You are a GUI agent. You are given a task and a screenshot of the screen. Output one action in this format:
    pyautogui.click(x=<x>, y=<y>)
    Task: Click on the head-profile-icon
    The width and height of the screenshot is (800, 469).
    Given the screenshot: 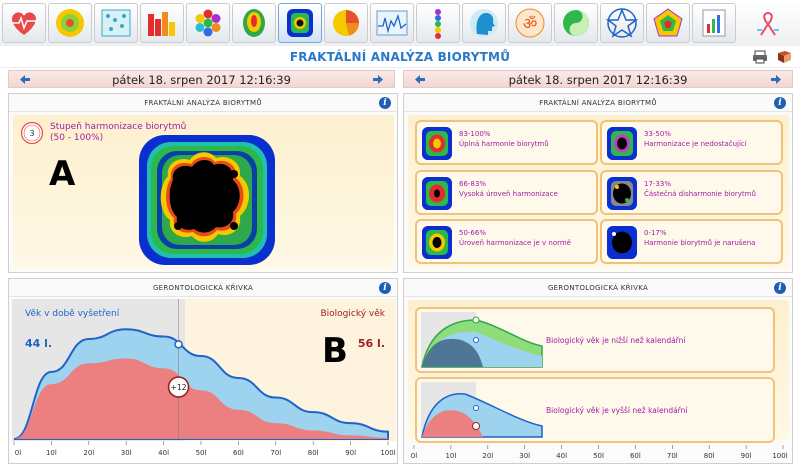 What is the action you would take?
    pyautogui.click(x=484, y=23)
    